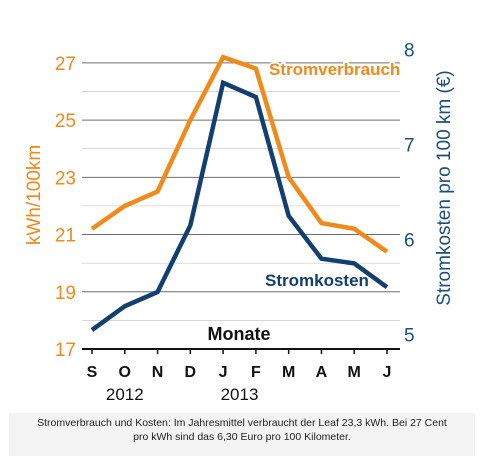 This screenshot has height=459, width=484. Describe the element at coordinates (409, 241) in the screenshot. I see `y-right-tick-label: 6` at that location.